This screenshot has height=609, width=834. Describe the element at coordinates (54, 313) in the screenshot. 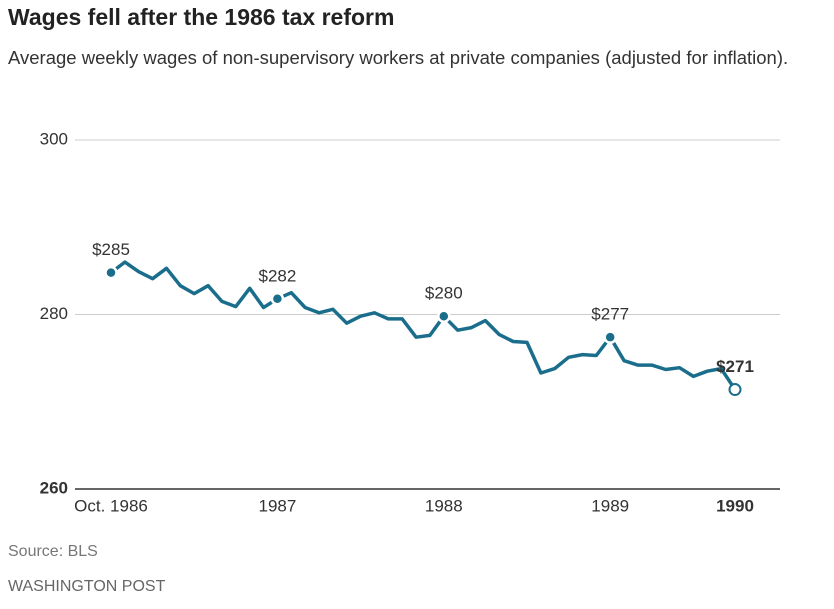

I see `y-tick-label: 280` at that location.